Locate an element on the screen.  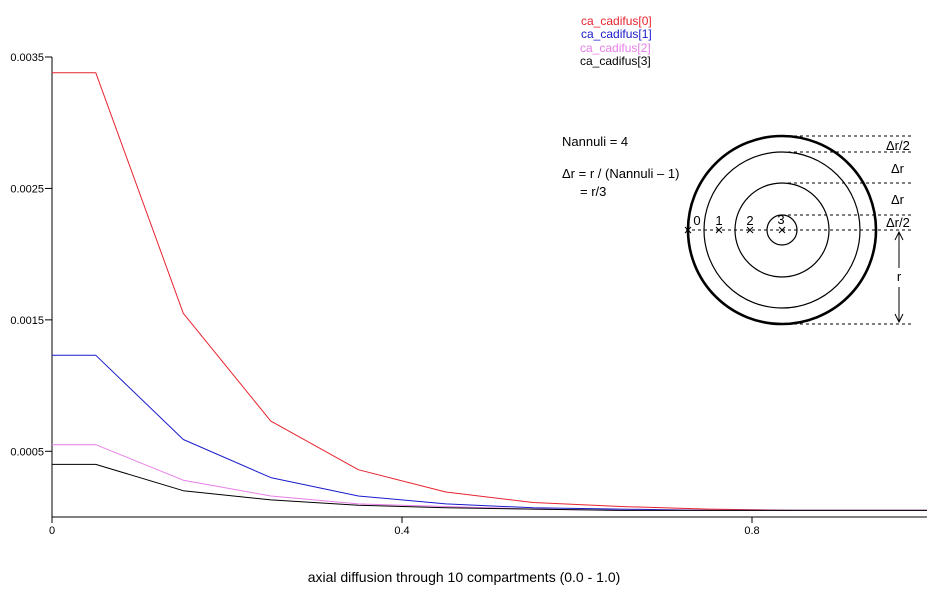
annulus-1-point-mark is located at coordinates (719, 230).